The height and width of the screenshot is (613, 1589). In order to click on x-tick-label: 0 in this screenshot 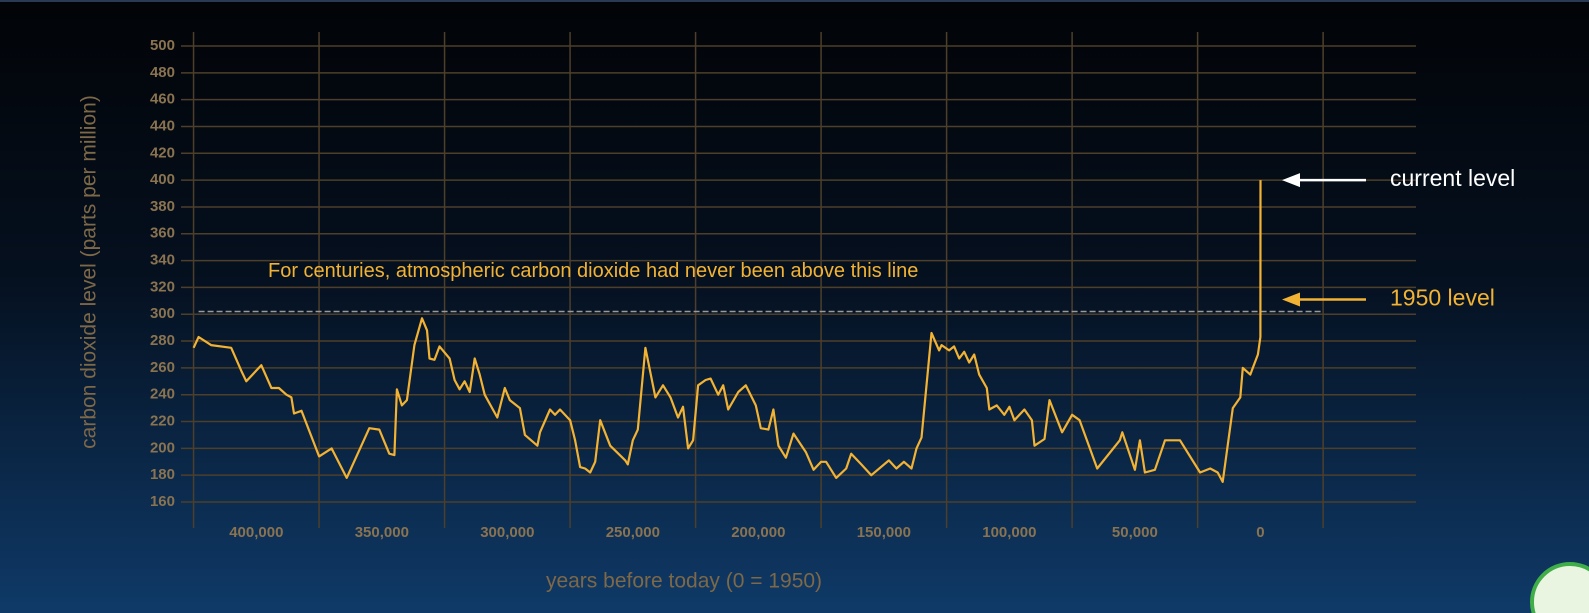, I will do `click(1260, 532)`.